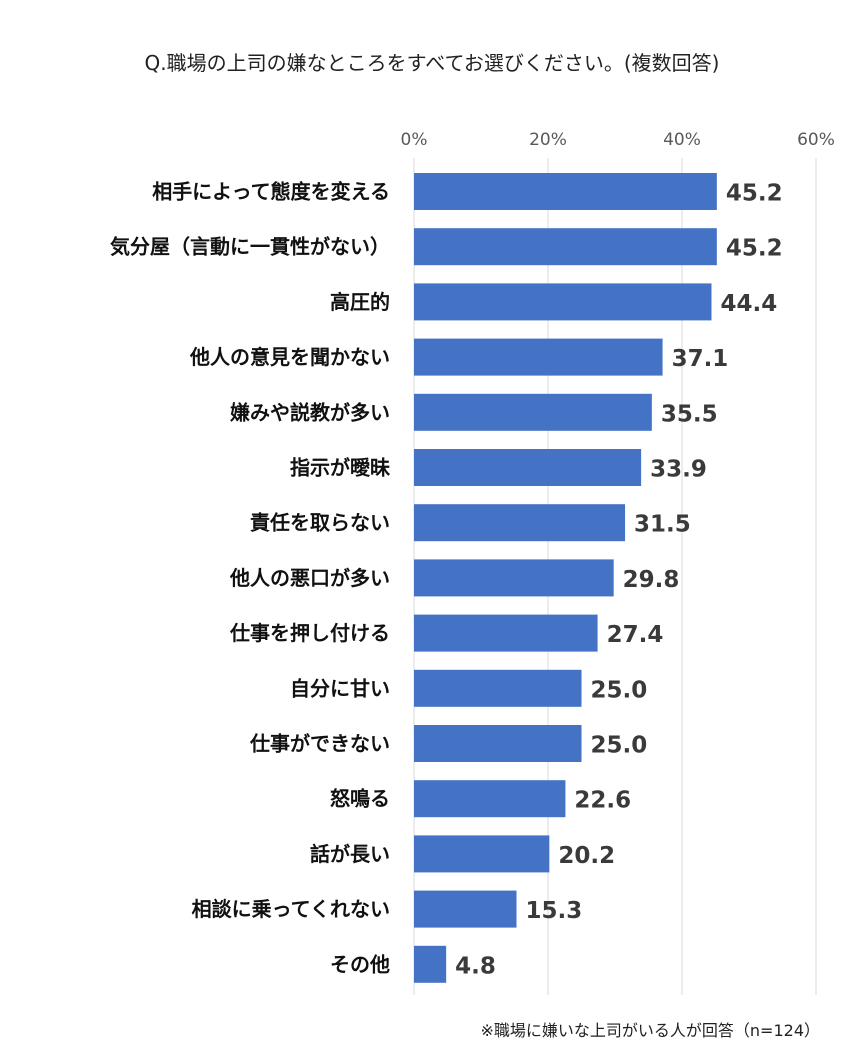 The height and width of the screenshot is (1060, 863). What do you see at coordinates (635, 635) in the screenshot?
I see `value-label: 27.4` at bounding box center [635, 635].